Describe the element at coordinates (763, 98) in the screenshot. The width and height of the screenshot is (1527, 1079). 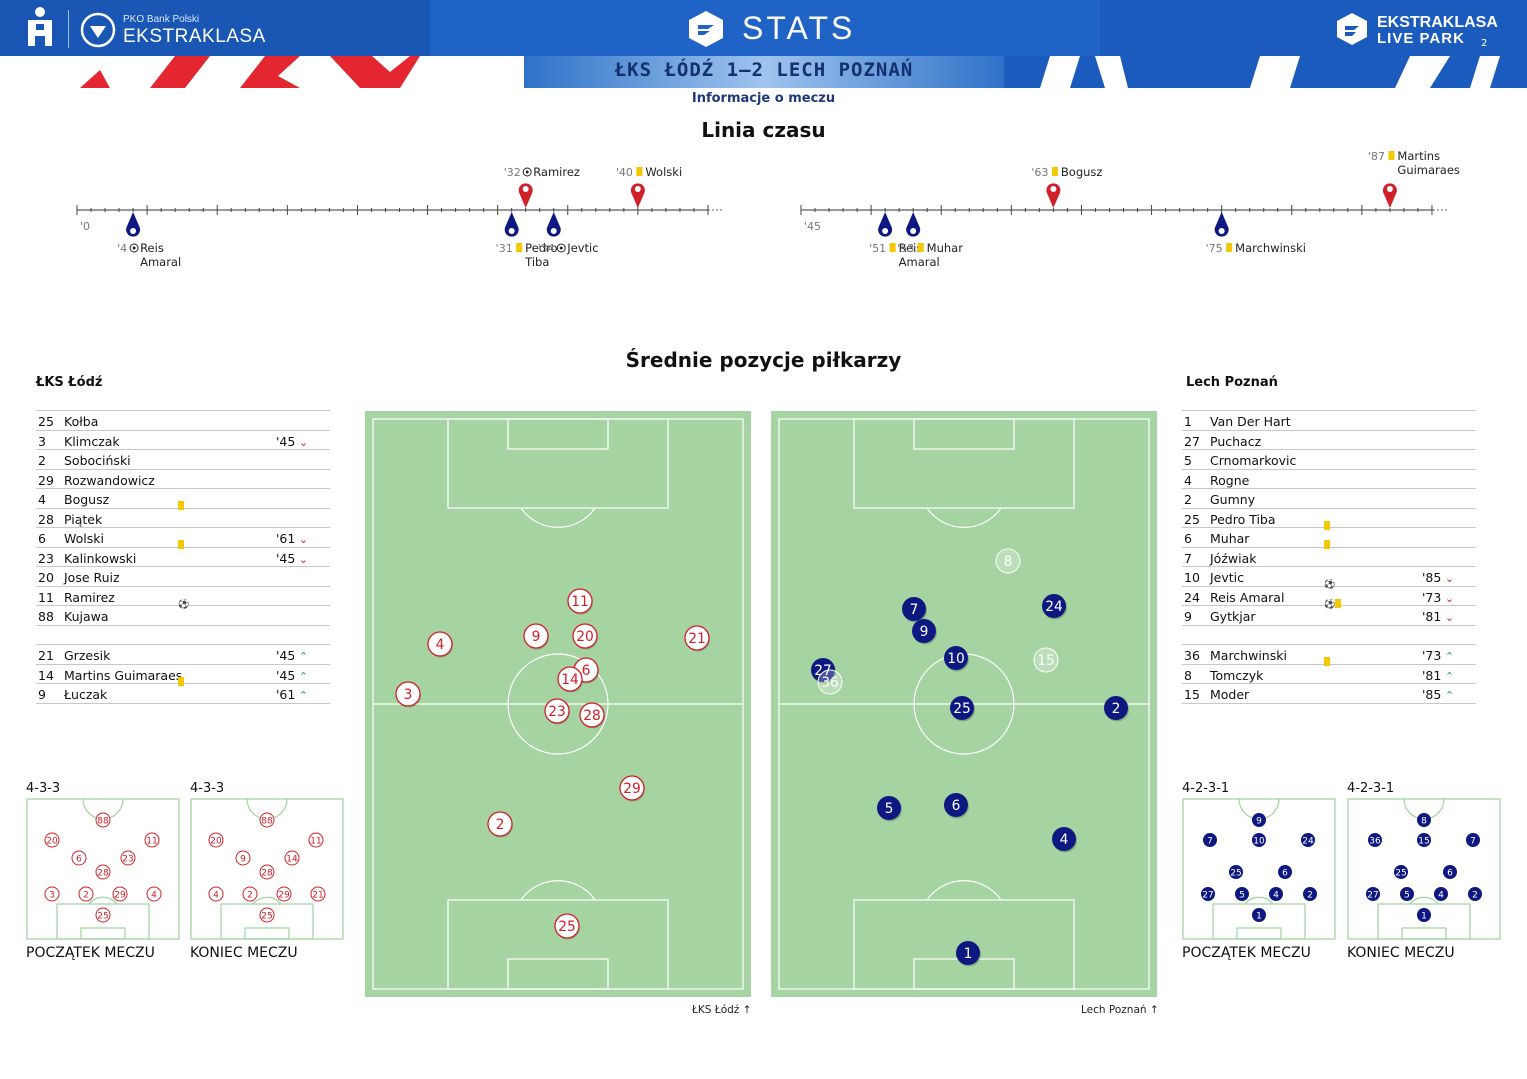
I see `match-info-link: Informacje o meczu` at that location.